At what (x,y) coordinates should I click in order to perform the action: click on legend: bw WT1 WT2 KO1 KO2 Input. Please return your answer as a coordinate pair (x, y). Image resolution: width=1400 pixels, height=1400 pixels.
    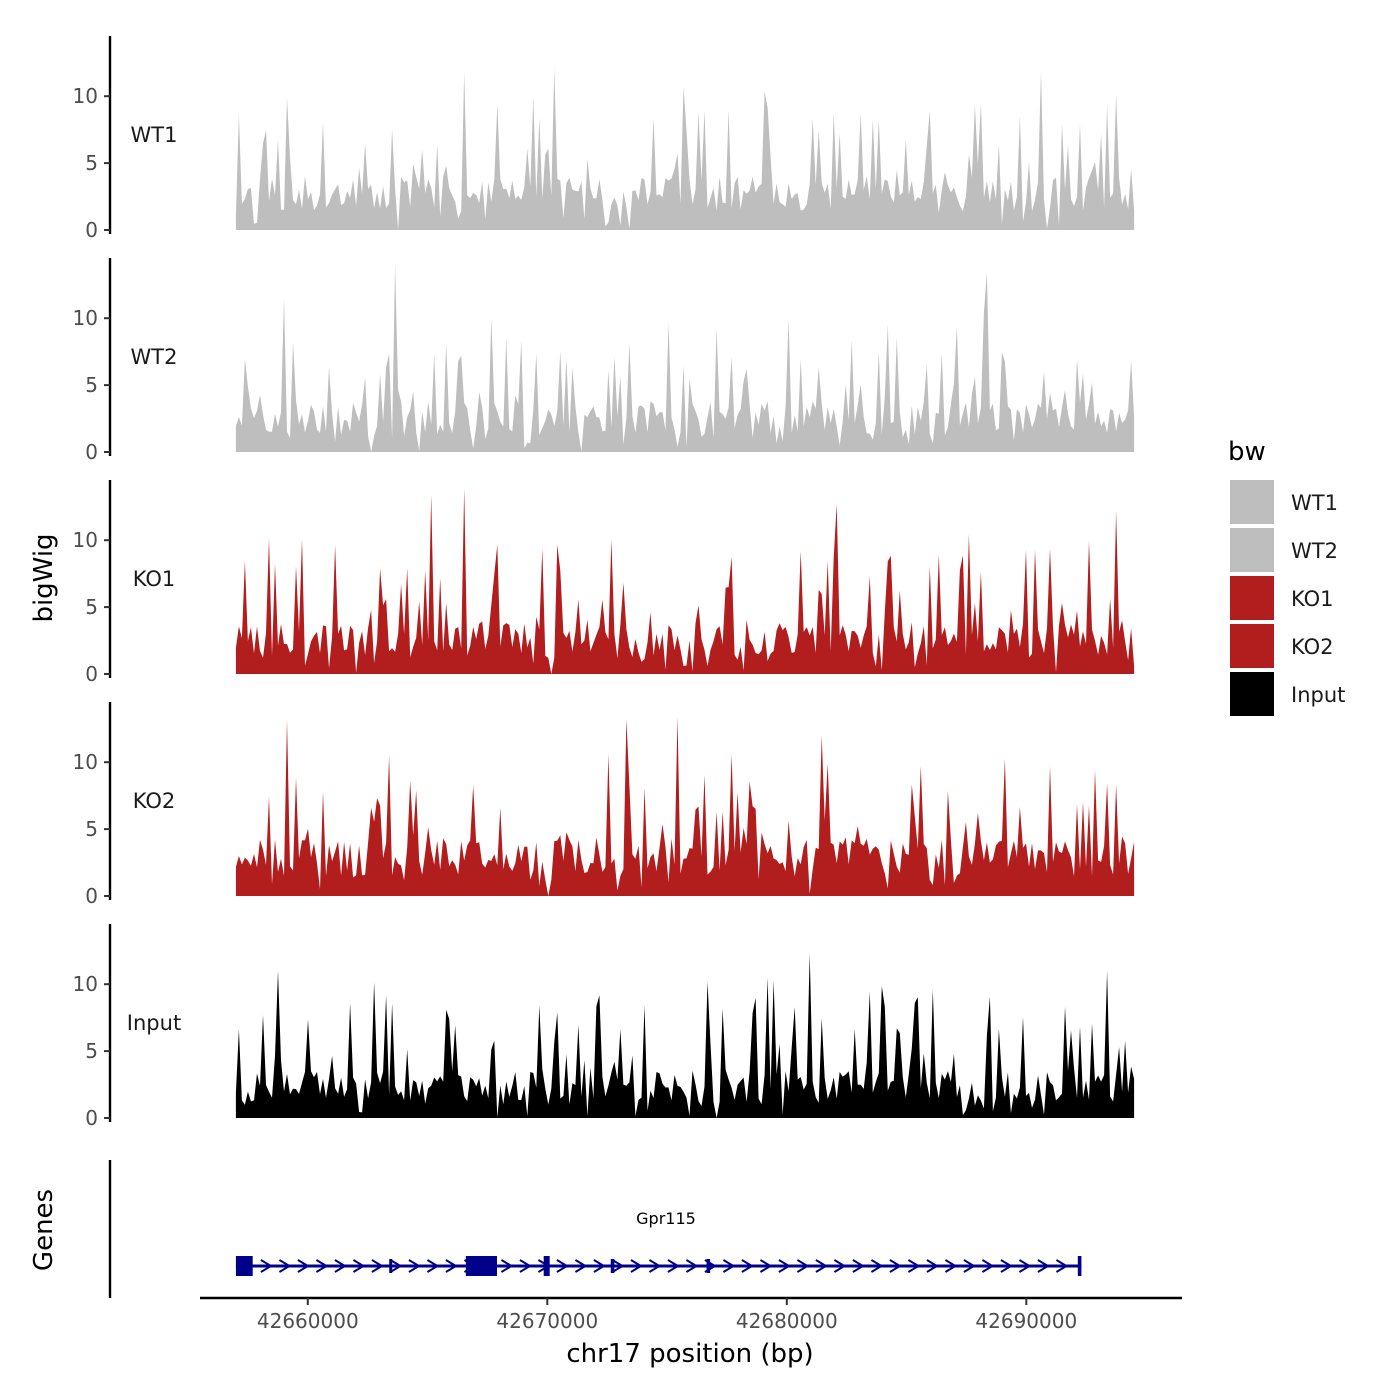
    Looking at the image, I should click on (1286, 576).